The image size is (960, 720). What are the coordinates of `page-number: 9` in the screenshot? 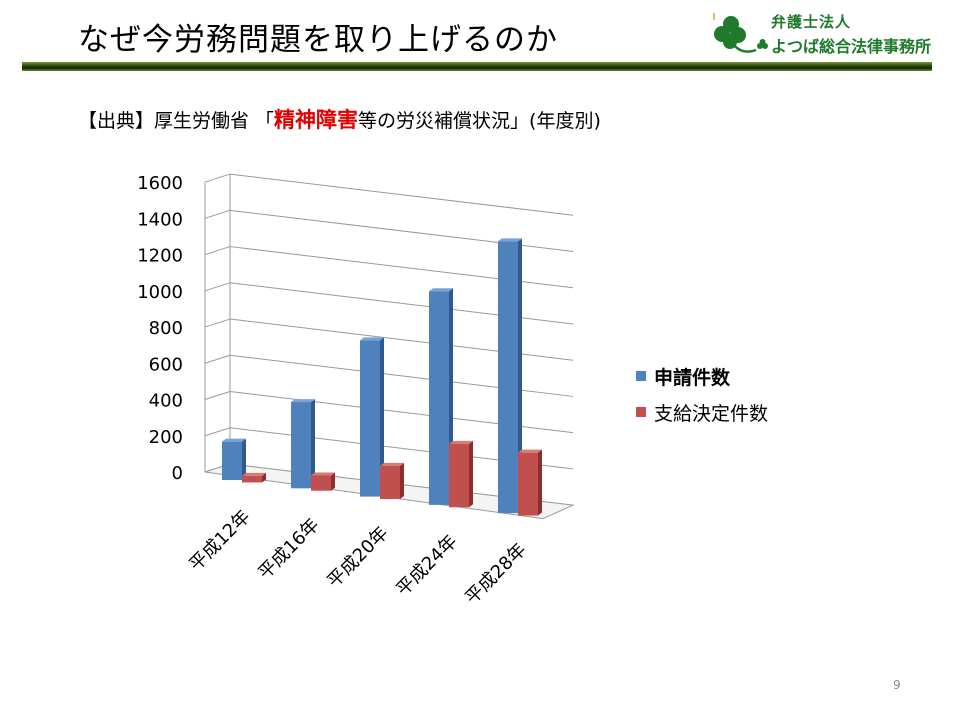 It's located at (897, 685).